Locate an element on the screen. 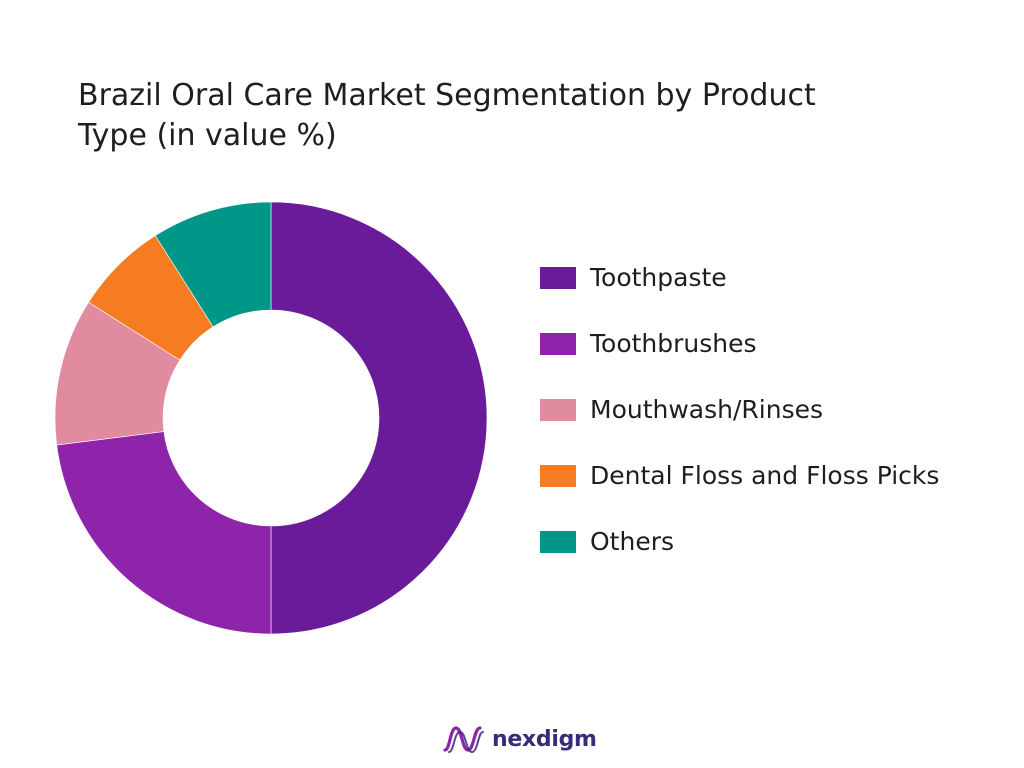 The width and height of the screenshot is (1024, 768). legend-item-dental-floss: Dental Floss and Floss Picks is located at coordinates (739, 489).